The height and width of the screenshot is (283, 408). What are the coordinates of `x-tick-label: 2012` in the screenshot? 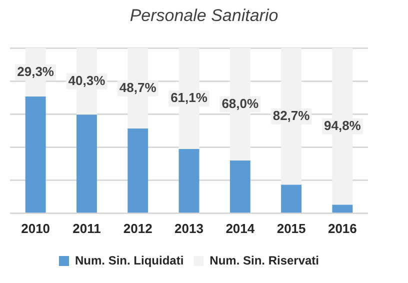 It's located at (137, 228).